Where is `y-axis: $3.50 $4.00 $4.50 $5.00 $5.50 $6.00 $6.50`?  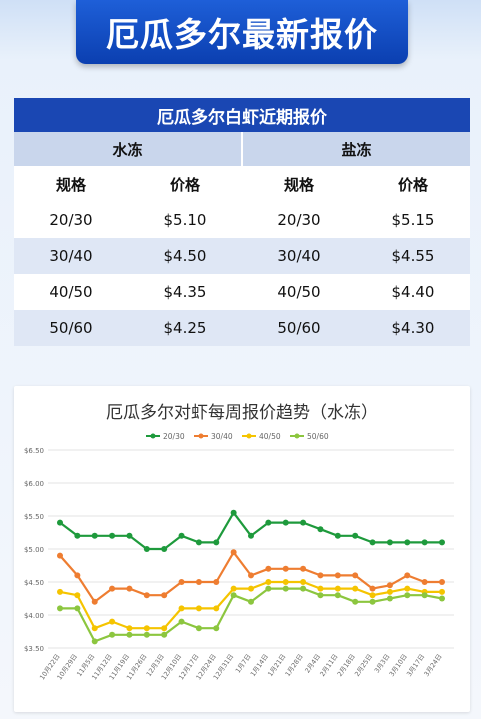
y-axis: $3.50 $4.00 $4.50 $5.00 $5.50 $6.00 $6.50 is located at coordinates (34, 550).